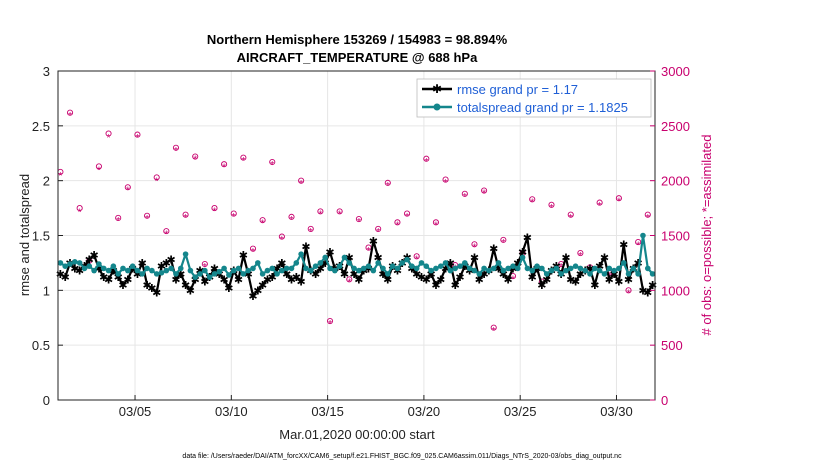 Image resolution: width=830 pixels, height=470 pixels. I want to click on legend-spread-marker, so click(437, 107).